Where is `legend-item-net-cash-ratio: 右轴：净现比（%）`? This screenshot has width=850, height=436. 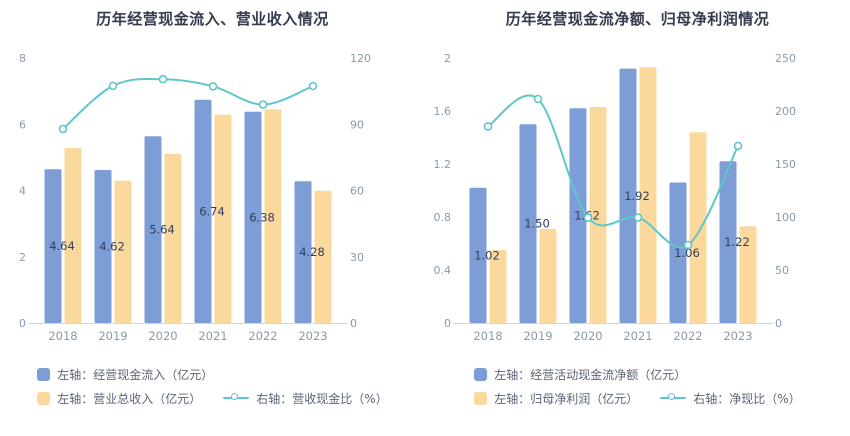
legend-item-net-cash-ratio: 右轴：净现比（%） is located at coordinates (730, 398).